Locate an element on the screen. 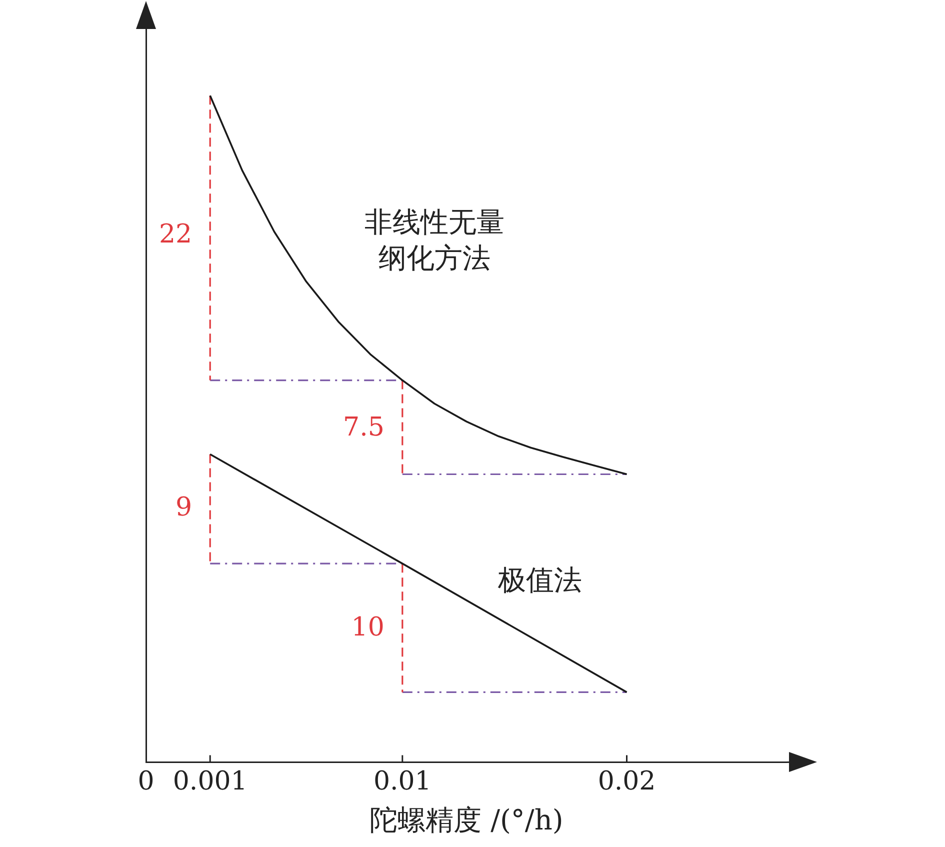  series-label: 非线性无量纲化方法 is located at coordinates (434, 240).